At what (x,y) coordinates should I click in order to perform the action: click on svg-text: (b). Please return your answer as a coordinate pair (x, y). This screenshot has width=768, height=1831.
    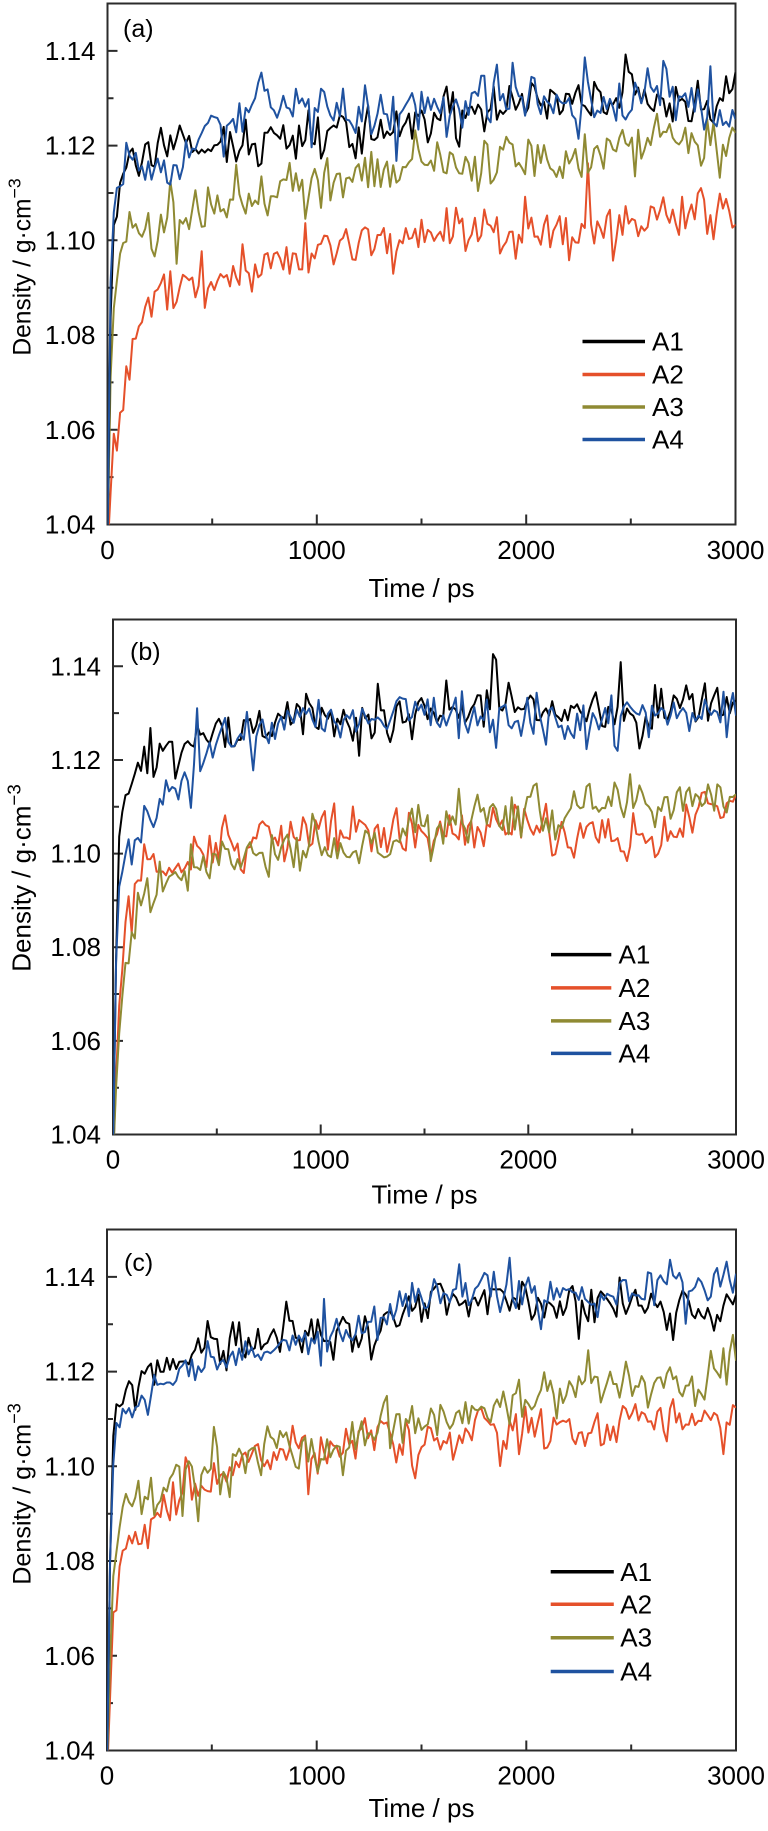
    Looking at the image, I should click on (145, 652).